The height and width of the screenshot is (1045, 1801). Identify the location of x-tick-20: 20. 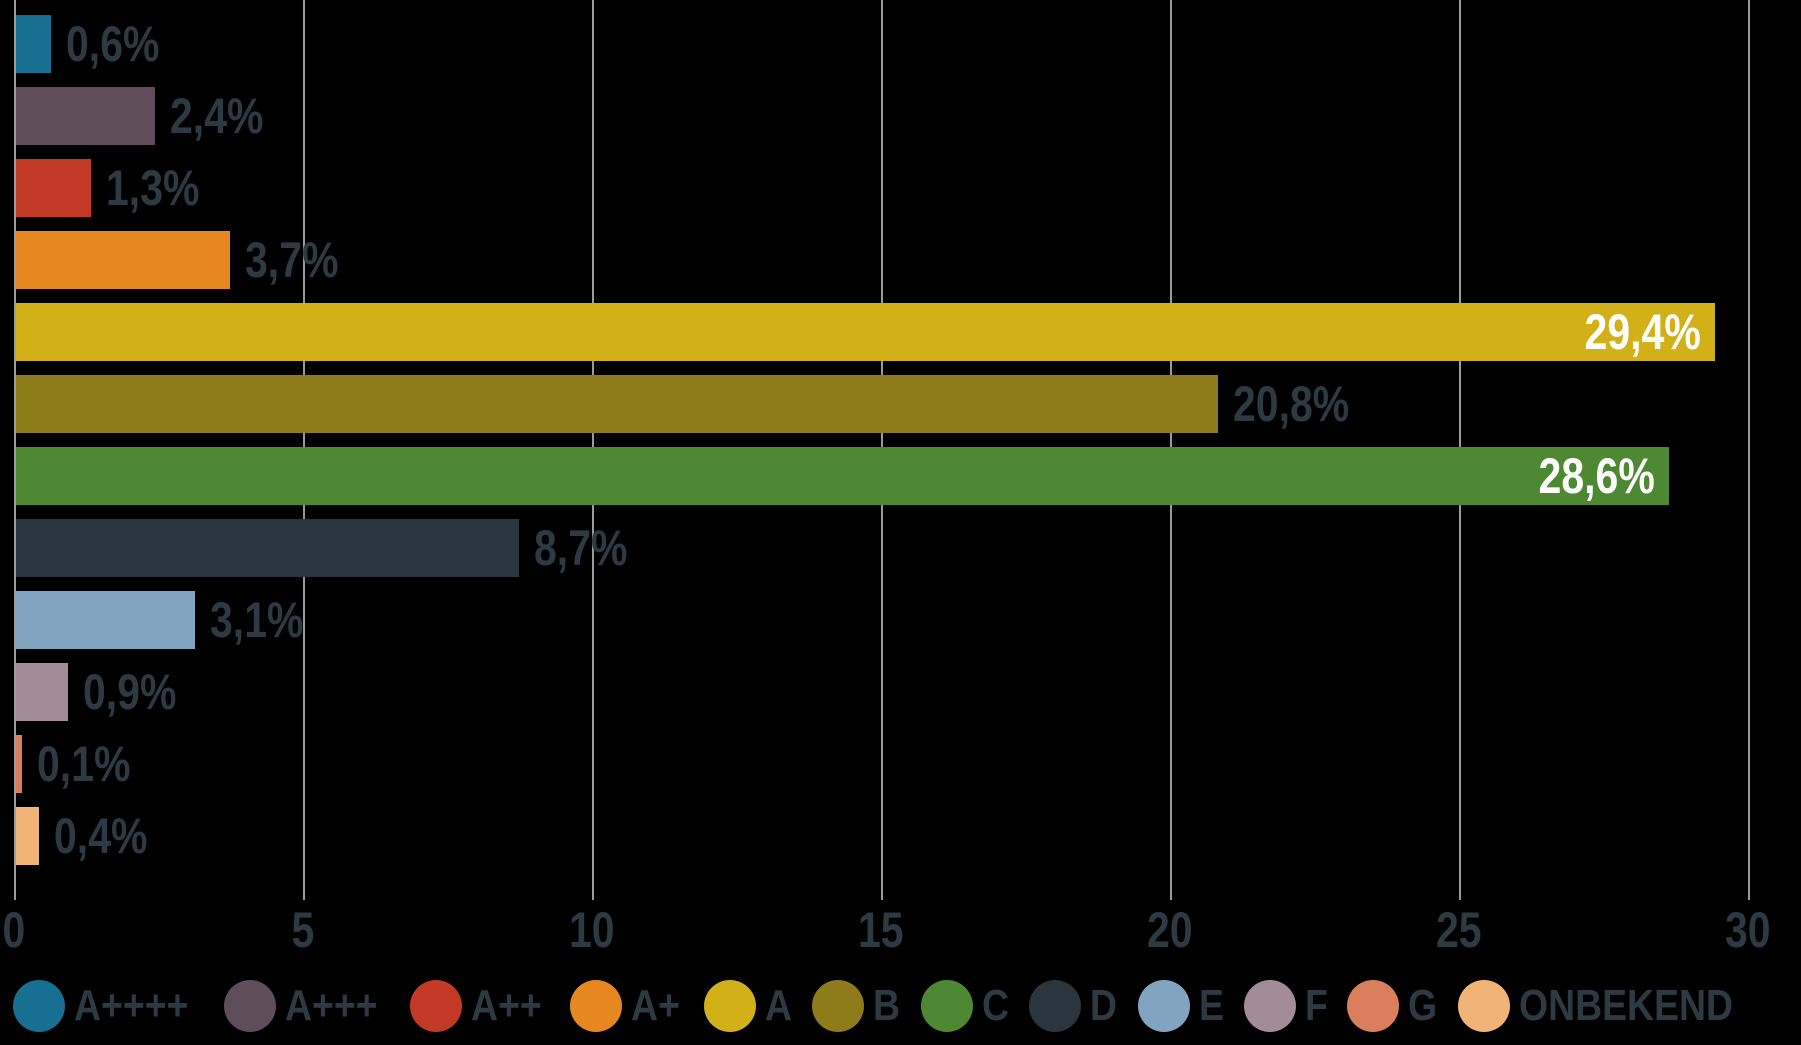
(1170, 930).